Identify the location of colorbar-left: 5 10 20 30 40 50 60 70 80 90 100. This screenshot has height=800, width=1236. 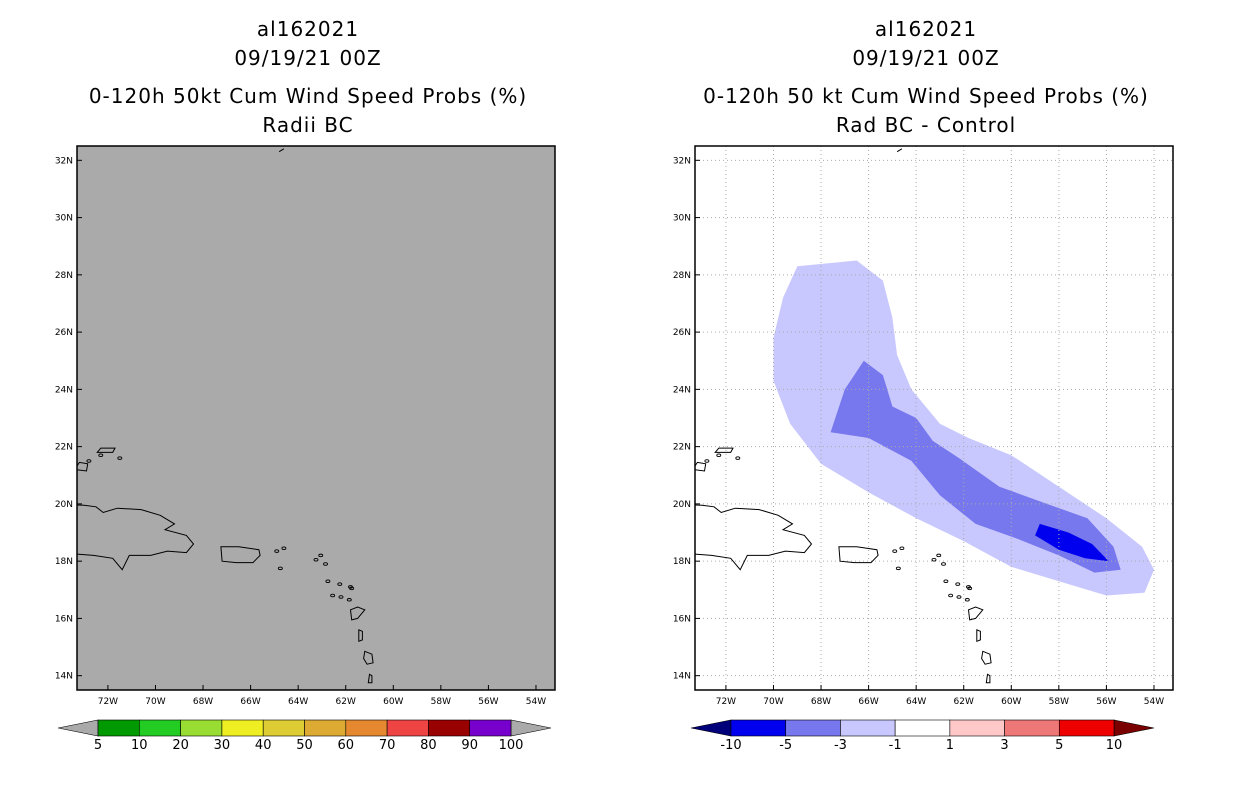
(304, 736).